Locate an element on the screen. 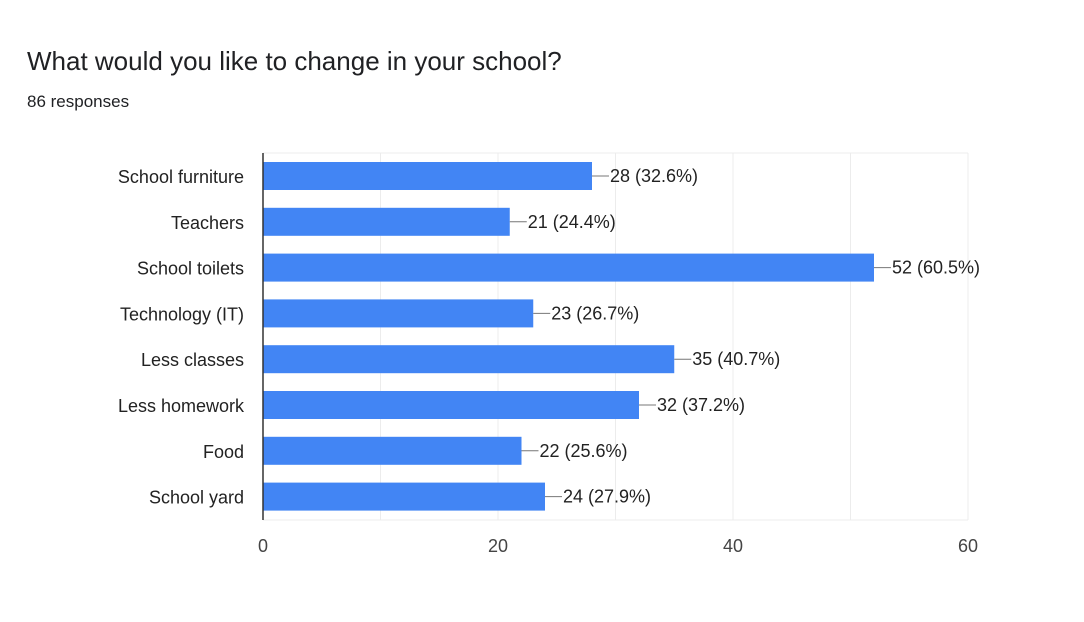 Image resolution: width=1084 pixels, height=622 pixels. data-label: 32 (37.2%) is located at coordinates (701, 405).